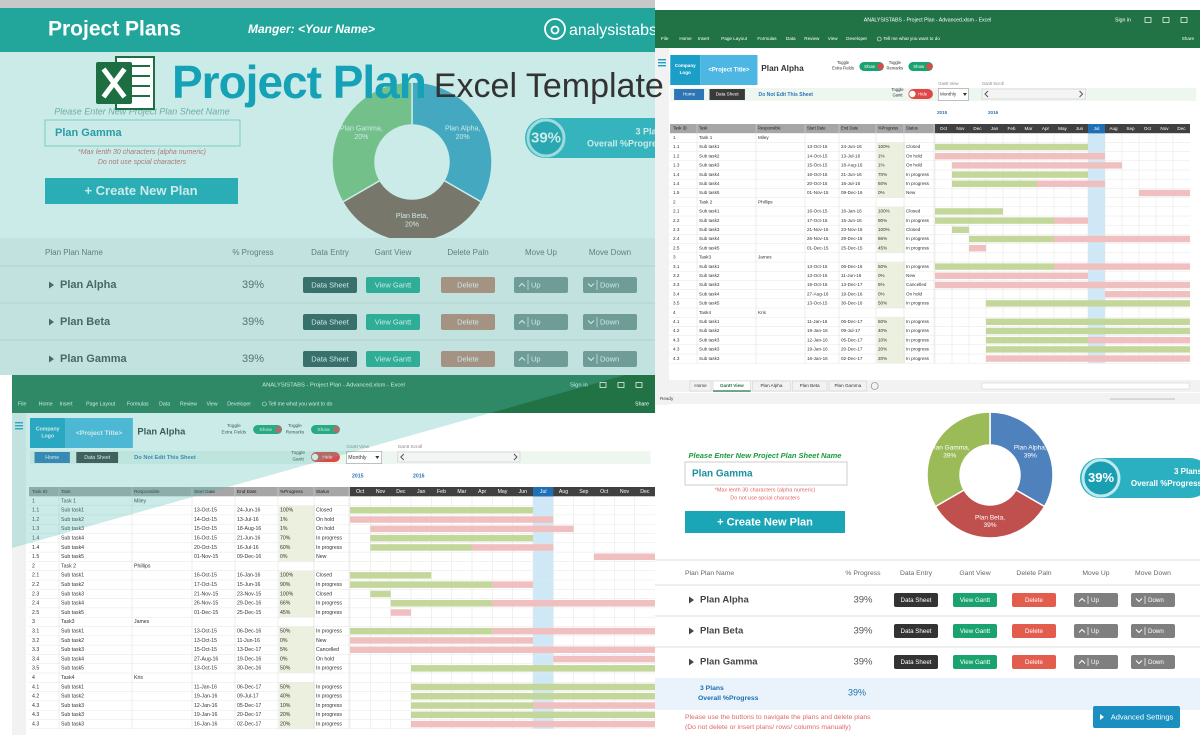 Image resolution: width=1200 pixels, height=750 pixels. Describe the element at coordinates (287, 511) in the screenshot. I see `cell-text: 100%` at that location.